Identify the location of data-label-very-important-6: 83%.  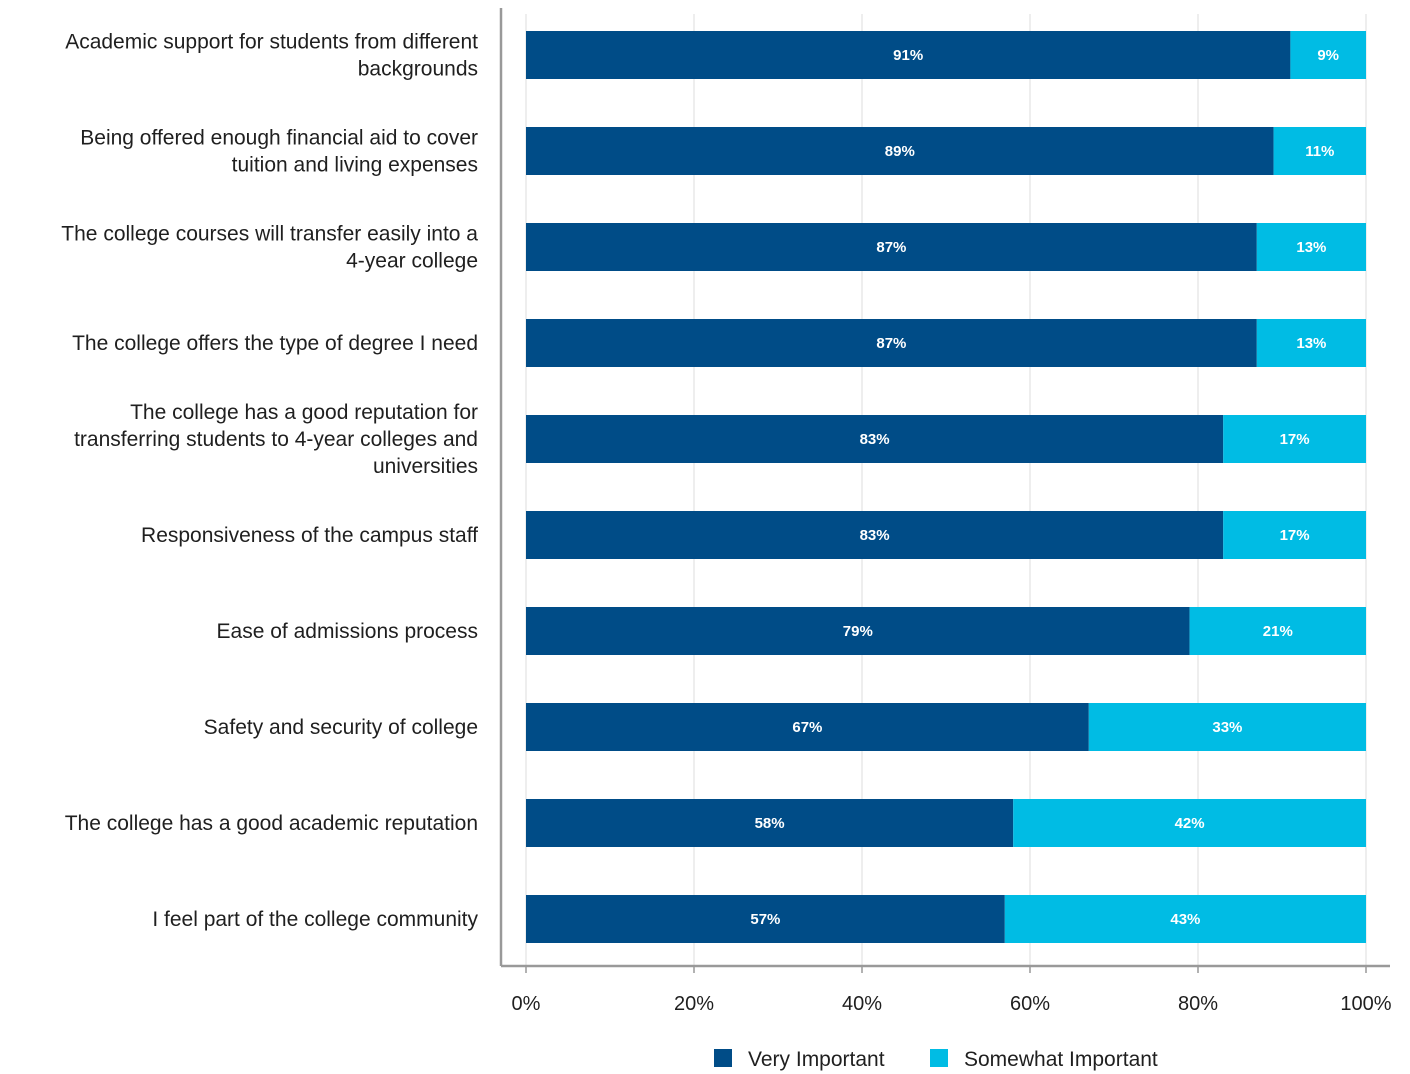
(875, 535).